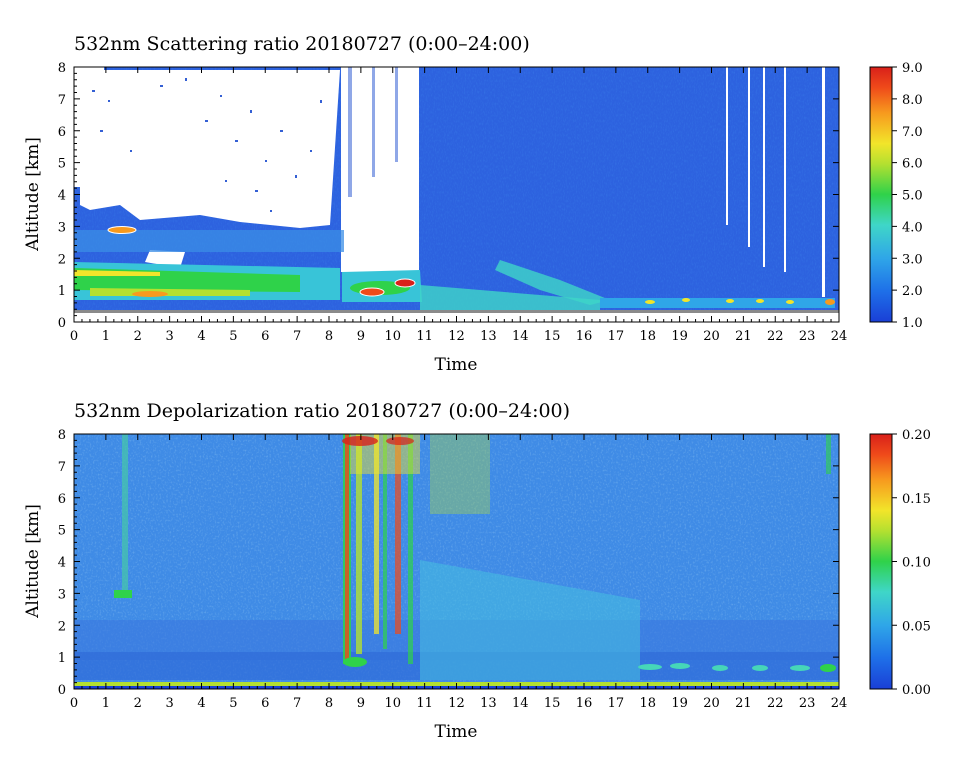 Image resolution: width=960 pixels, height=770 pixels. Describe the element at coordinates (916, 435) in the screenshot. I see `colorbar-tick-label: 0.20` at that location.